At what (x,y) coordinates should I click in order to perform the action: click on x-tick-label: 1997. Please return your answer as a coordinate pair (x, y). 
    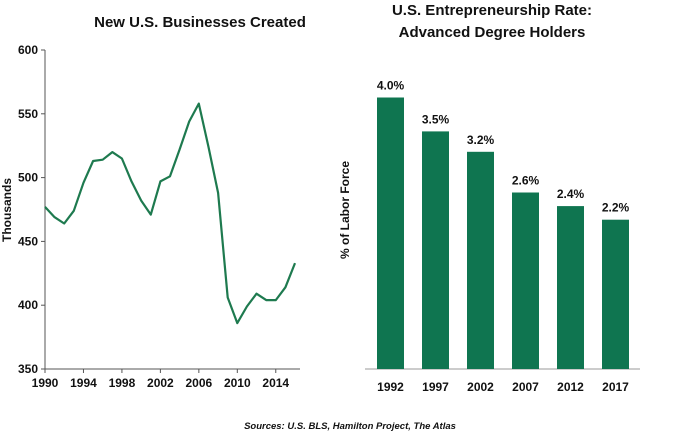
    Looking at the image, I should click on (435, 387).